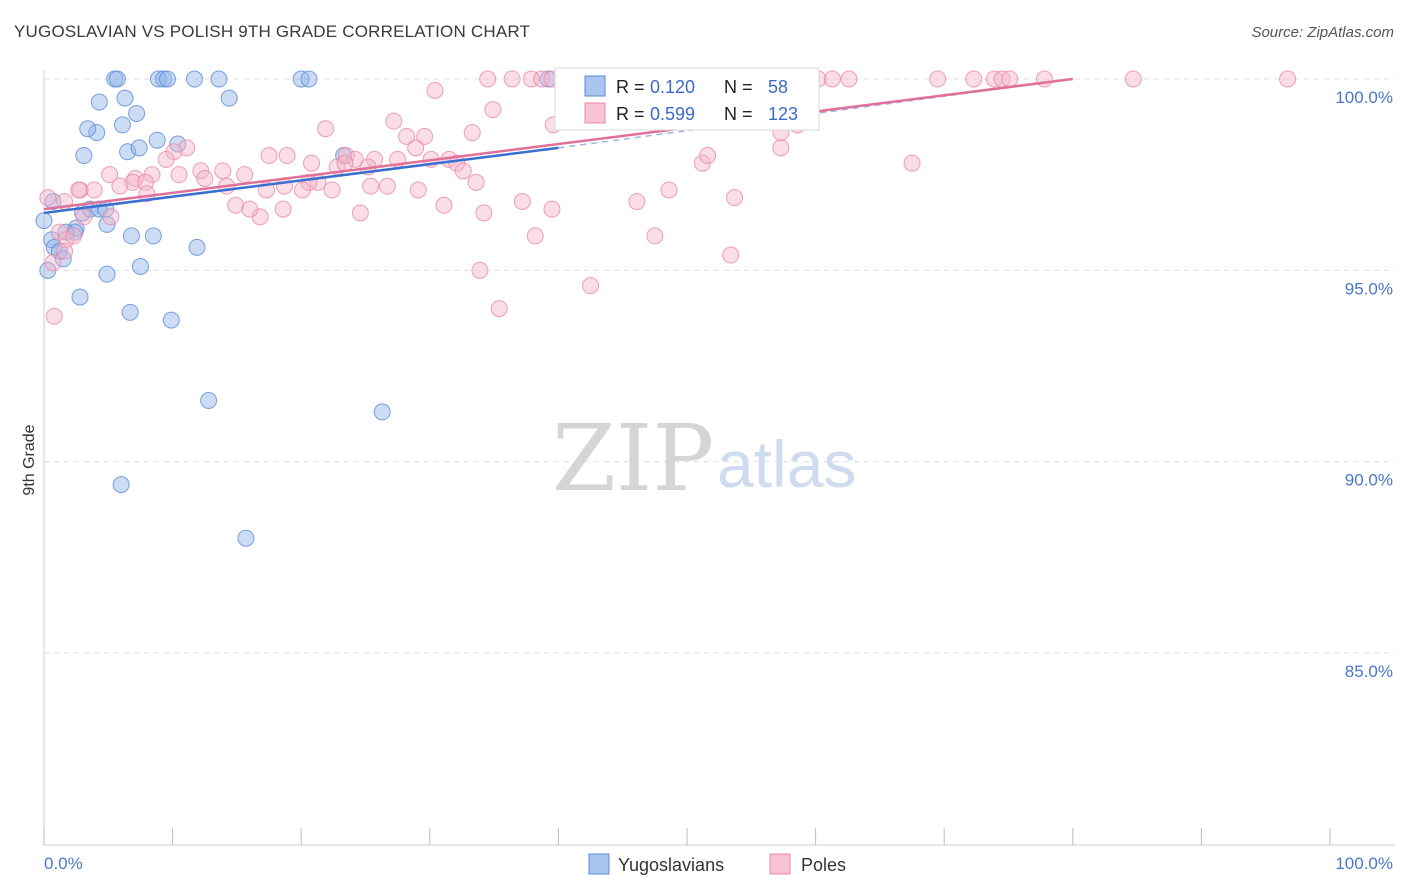  Describe the element at coordinates (1364, 97) in the screenshot. I see `y-tick-label-0: 100.0%` at that location.